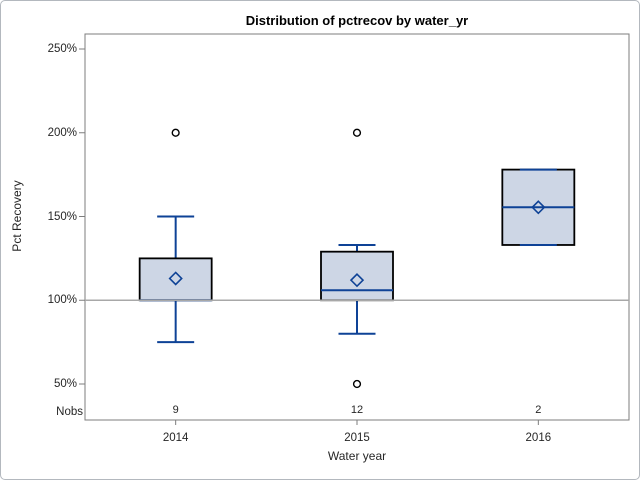 This screenshot has height=480, width=640. Describe the element at coordinates (538, 438) in the screenshot. I see `x-tick-label: 2016` at that location.